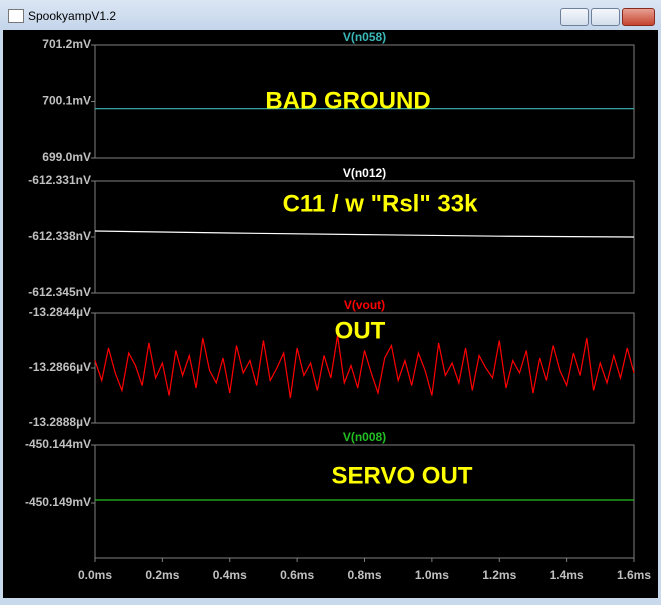  Describe the element at coordinates (364, 173) in the screenshot. I see `pane-title: V(n012)` at that location.